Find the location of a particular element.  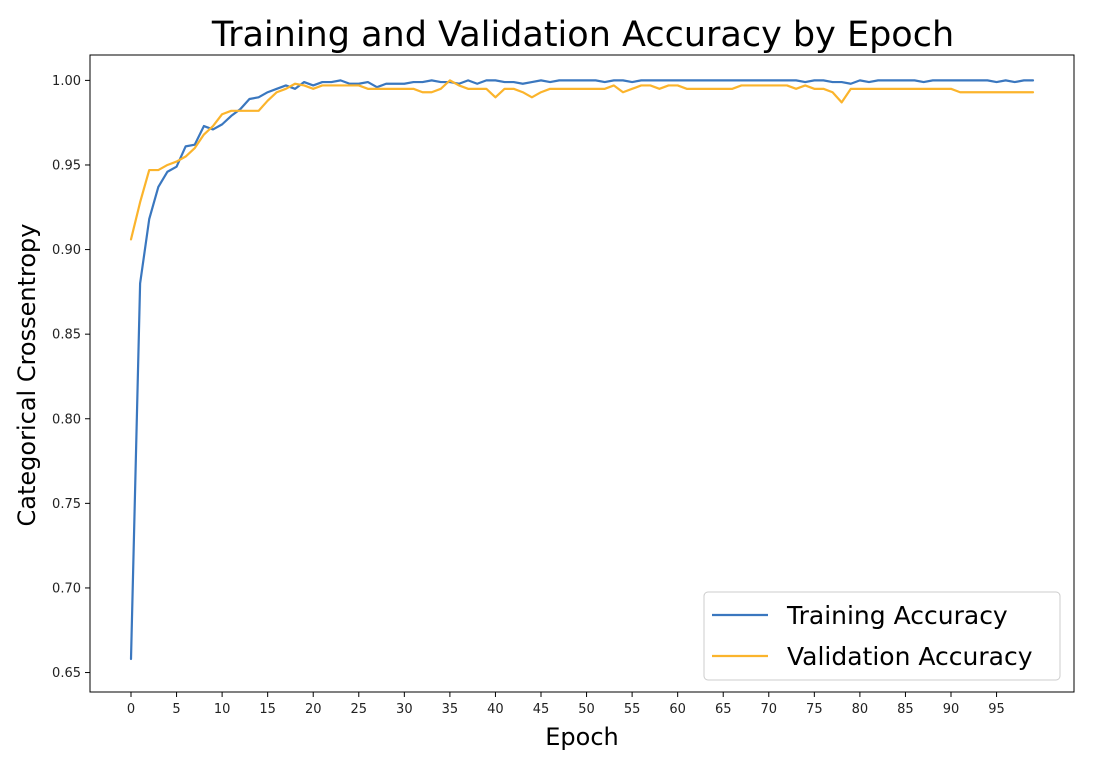

x-tick-label: 0 is located at coordinates (131, 709).